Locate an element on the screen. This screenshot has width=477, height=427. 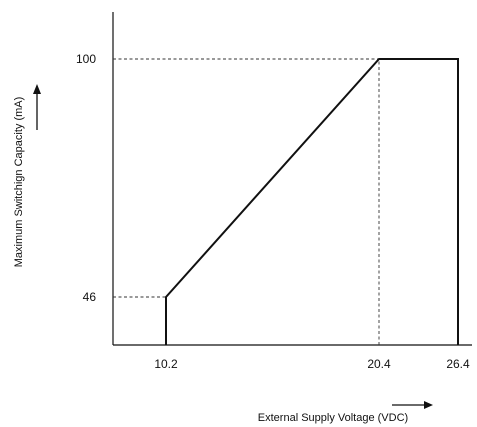
x-tick-label-2: 26.4 is located at coordinates (458, 364).